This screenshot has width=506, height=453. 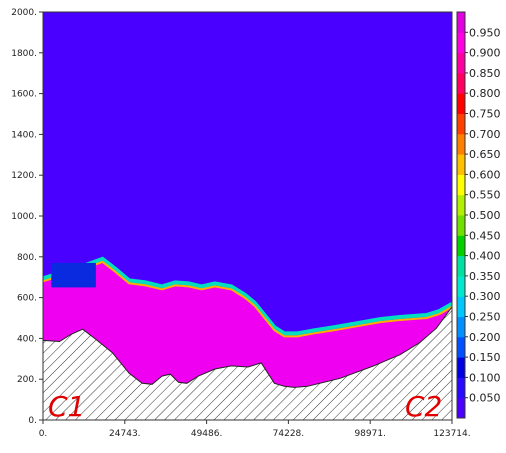 I want to click on y-tick-label: 200., so click(x=27, y=380).